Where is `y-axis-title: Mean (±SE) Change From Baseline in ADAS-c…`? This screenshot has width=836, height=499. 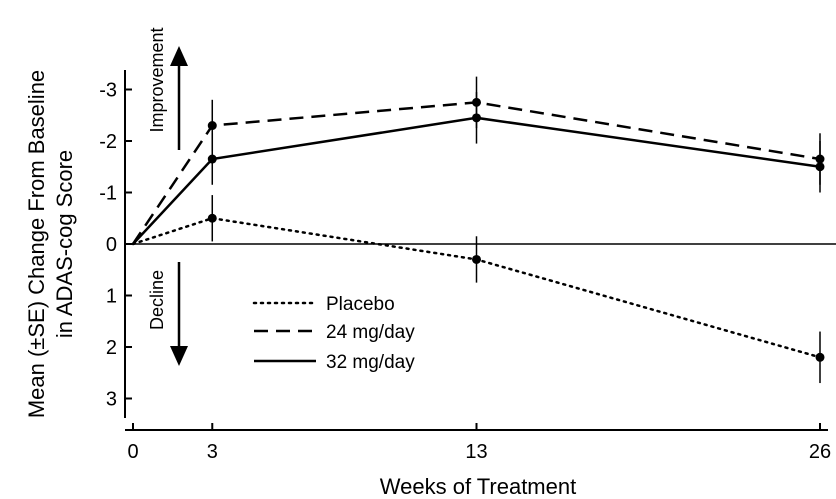
y-axis-title: Mean (±SE) Change From Baseline in ADAS-c… is located at coordinates (50, 244).